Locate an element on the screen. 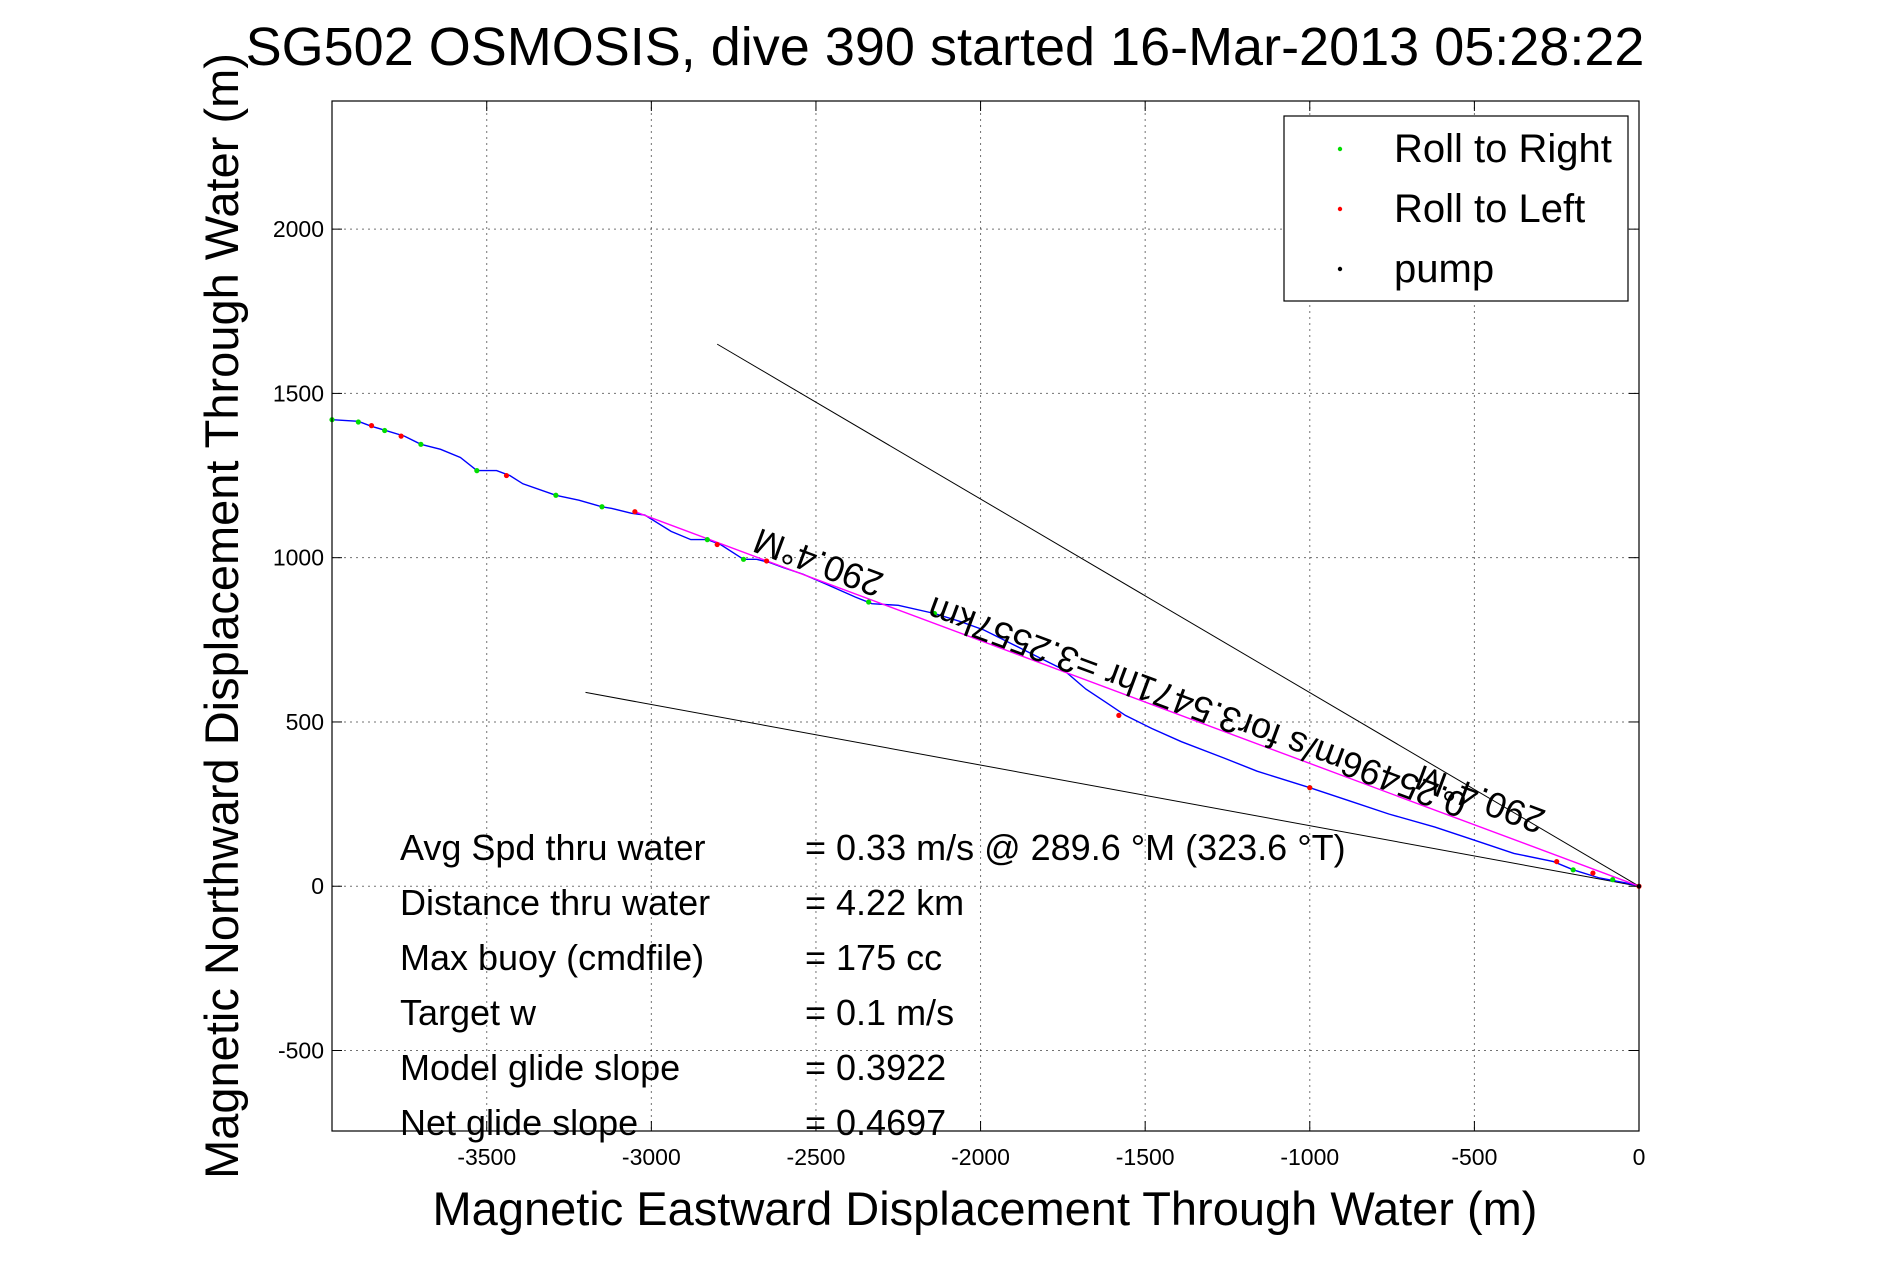 The image size is (1891, 1262). stat-label: Distance thru water is located at coordinates (555, 902).